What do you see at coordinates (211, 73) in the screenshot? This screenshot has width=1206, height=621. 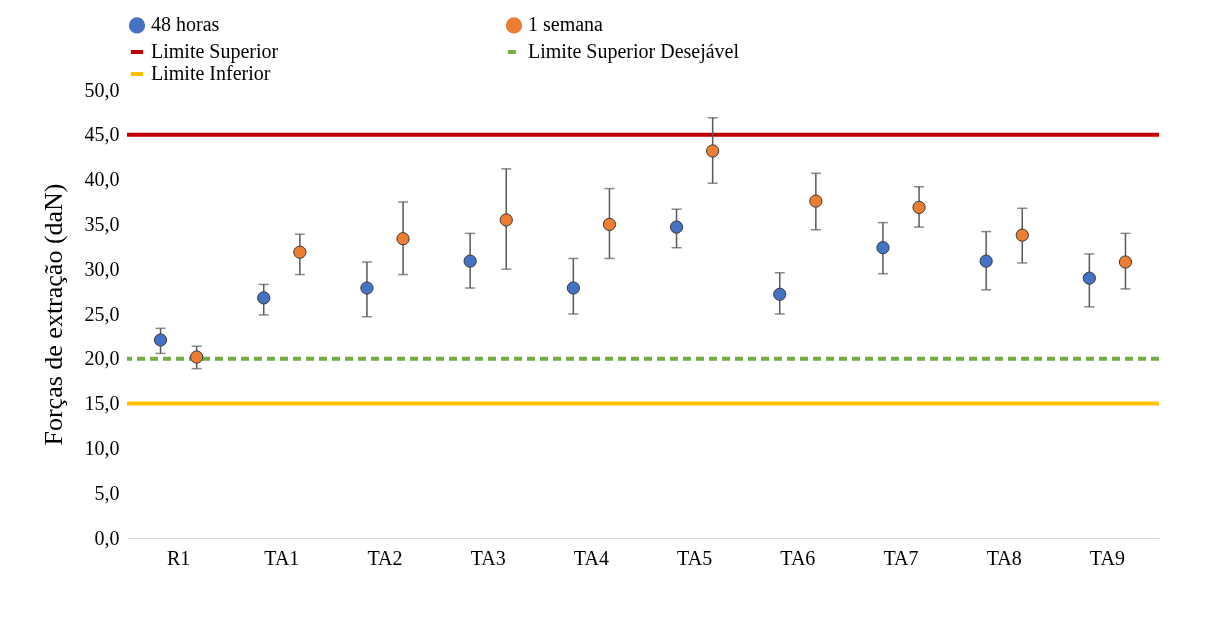 I see `legend-label: Limite Inferior` at bounding box center [211, 73].